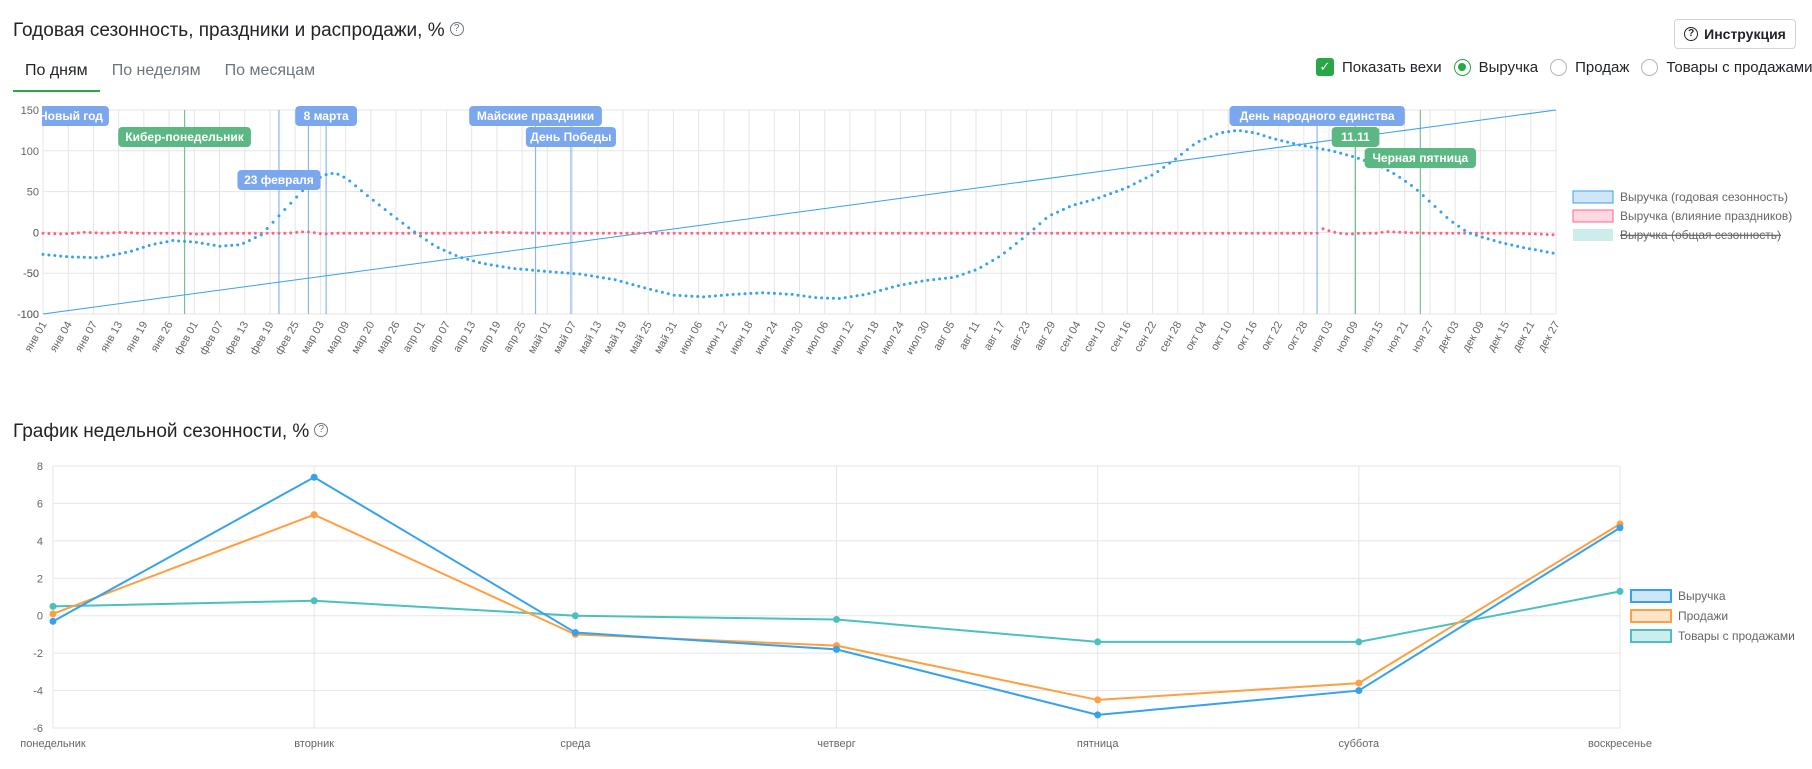 This screenshot has width=1812, height=769. I want to click on legend-item: Товары с продажами, so click(1712, 636).